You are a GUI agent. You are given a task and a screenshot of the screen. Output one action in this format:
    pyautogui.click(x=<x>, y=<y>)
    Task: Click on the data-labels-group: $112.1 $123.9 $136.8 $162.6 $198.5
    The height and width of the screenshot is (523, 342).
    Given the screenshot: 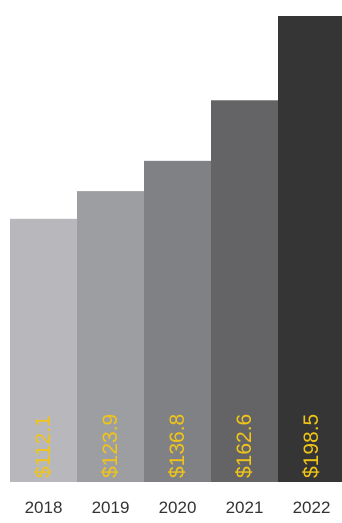 What is the action you would take?
    pyautogui.click(x=177, y=446)
    